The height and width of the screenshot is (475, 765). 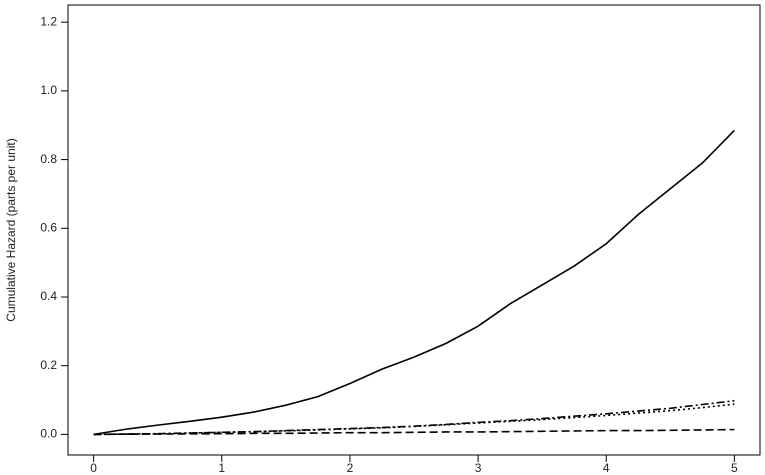 What do you see at coordinates (606, 468) in the screenshot?
I see `x-tick-label: 4` at bounding box center [606, 468].